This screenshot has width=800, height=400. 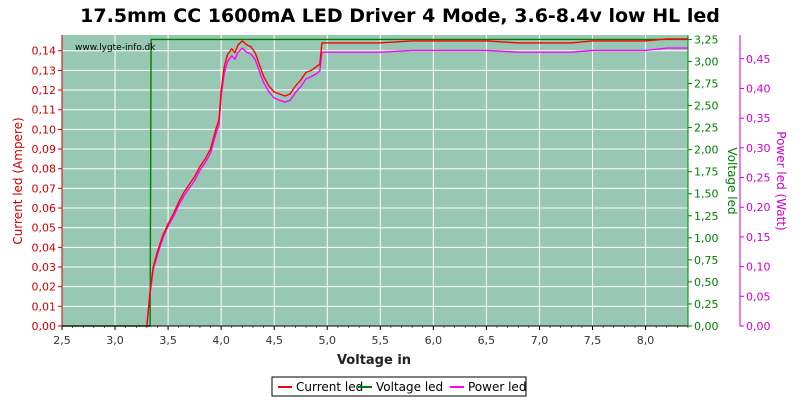 I want to click on y-right1-tick-label: 1,00, so click(x=706, y=238).